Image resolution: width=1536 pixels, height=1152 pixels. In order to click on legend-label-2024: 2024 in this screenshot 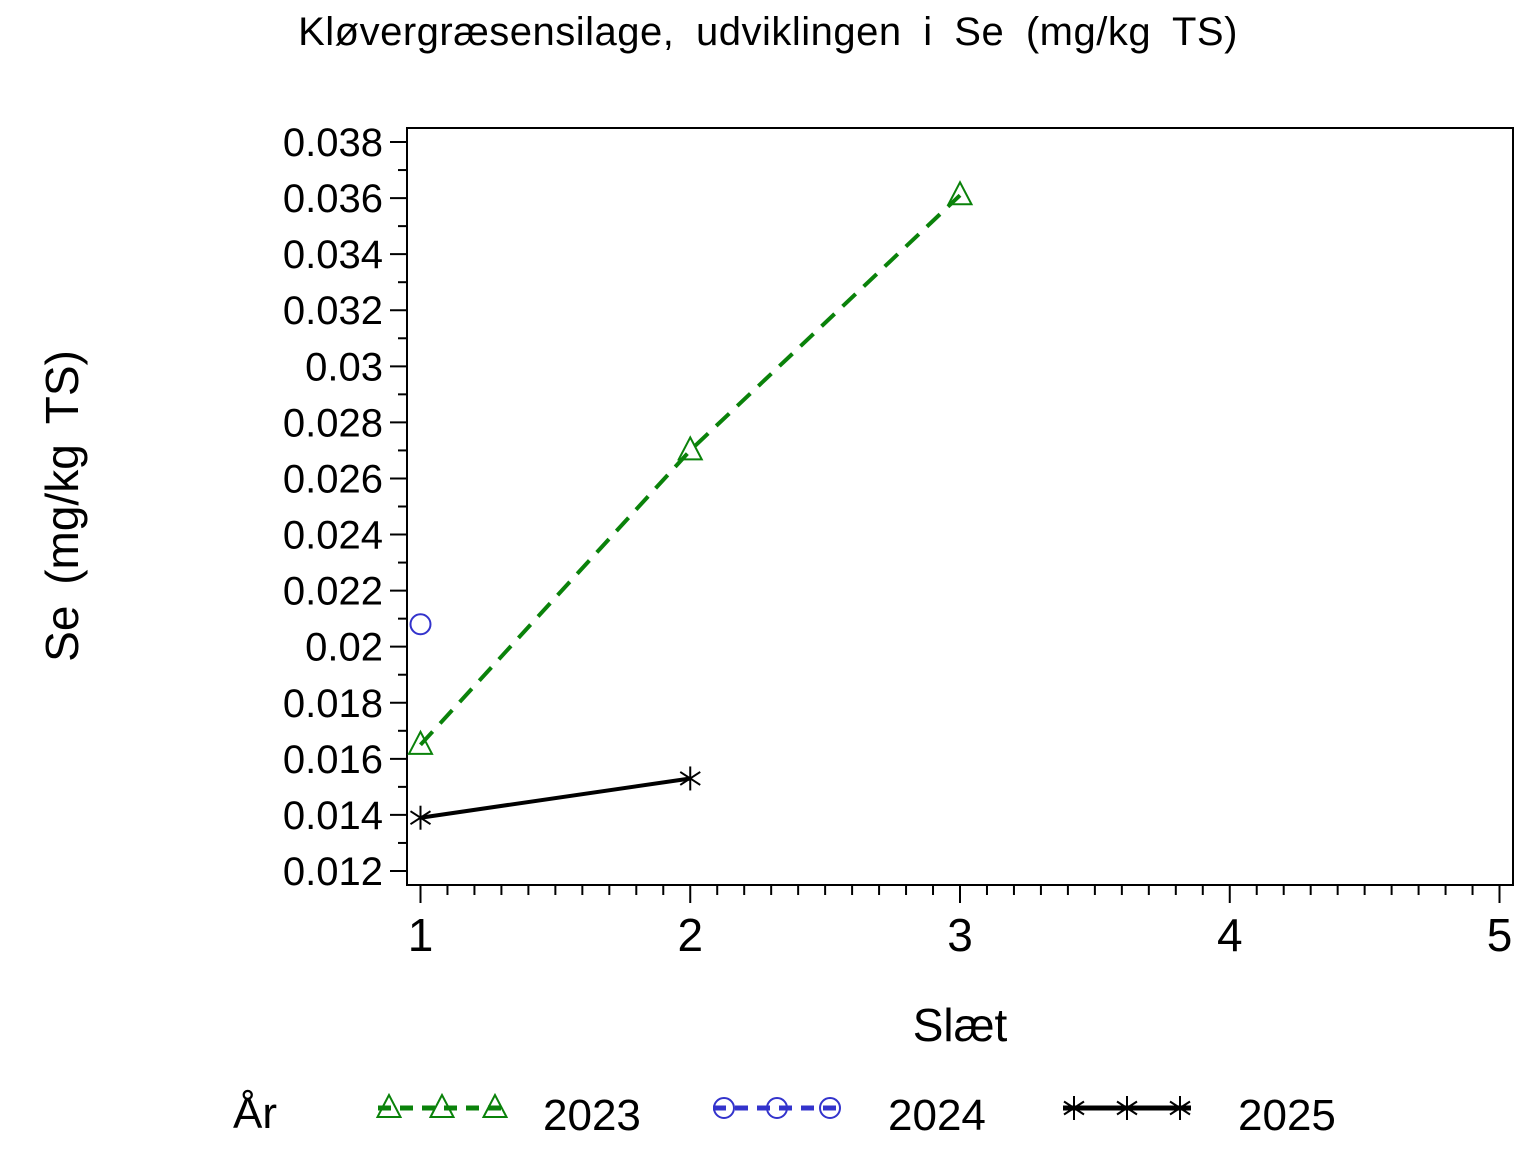, I will do `click(937, 1115)`.